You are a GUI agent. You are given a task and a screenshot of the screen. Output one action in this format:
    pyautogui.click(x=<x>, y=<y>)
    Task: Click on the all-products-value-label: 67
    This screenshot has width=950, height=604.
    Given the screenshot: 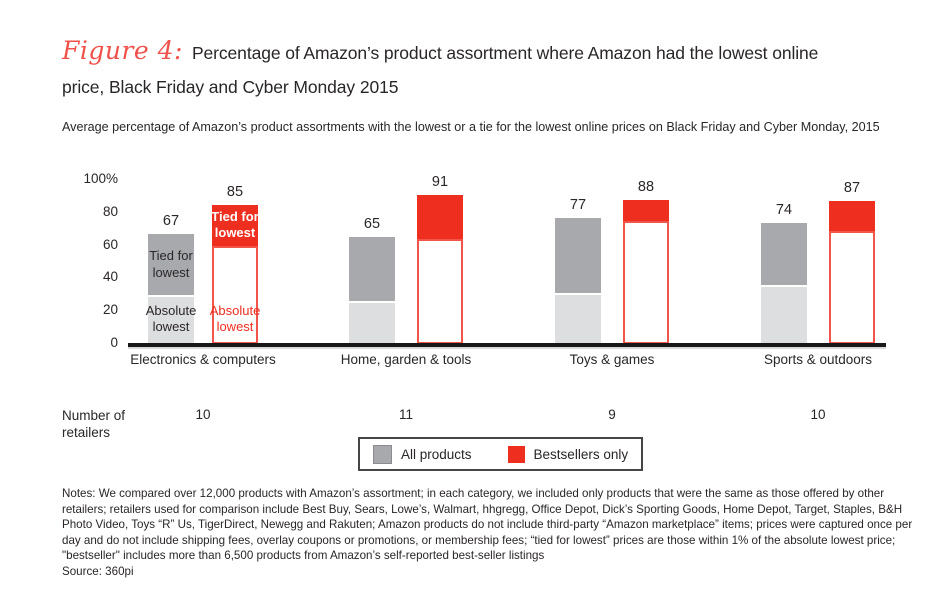 What is the action you would take?
    pyautogui.click(x=171, y=221)
    